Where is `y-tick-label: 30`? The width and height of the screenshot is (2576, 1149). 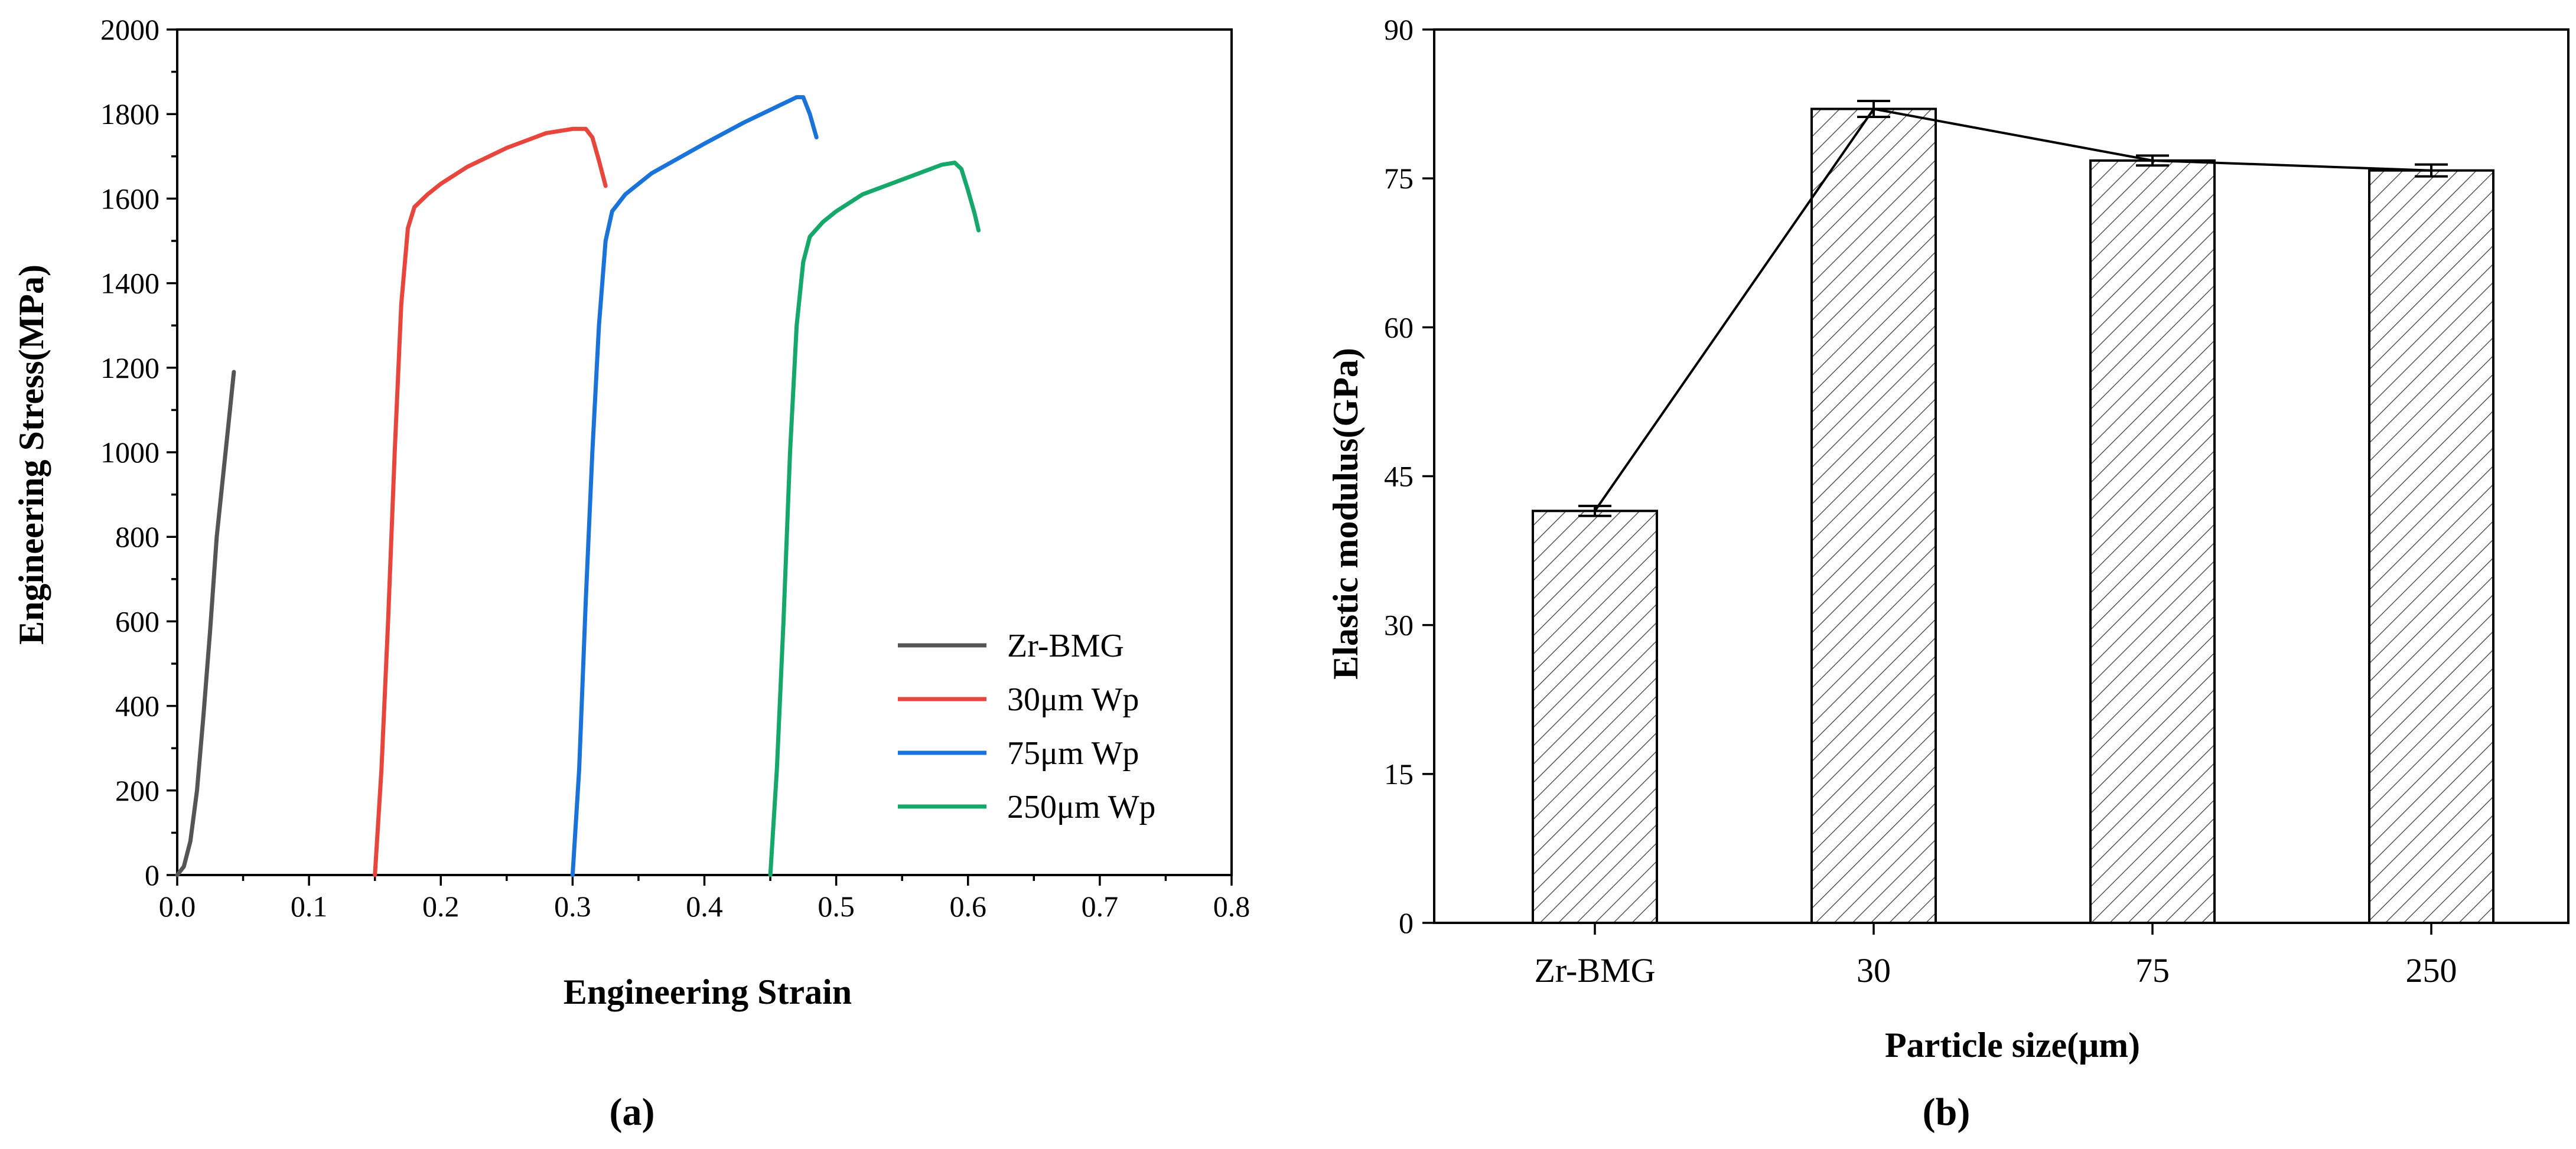 y-tick-label: 30 is located at coordinates (1399, 625).